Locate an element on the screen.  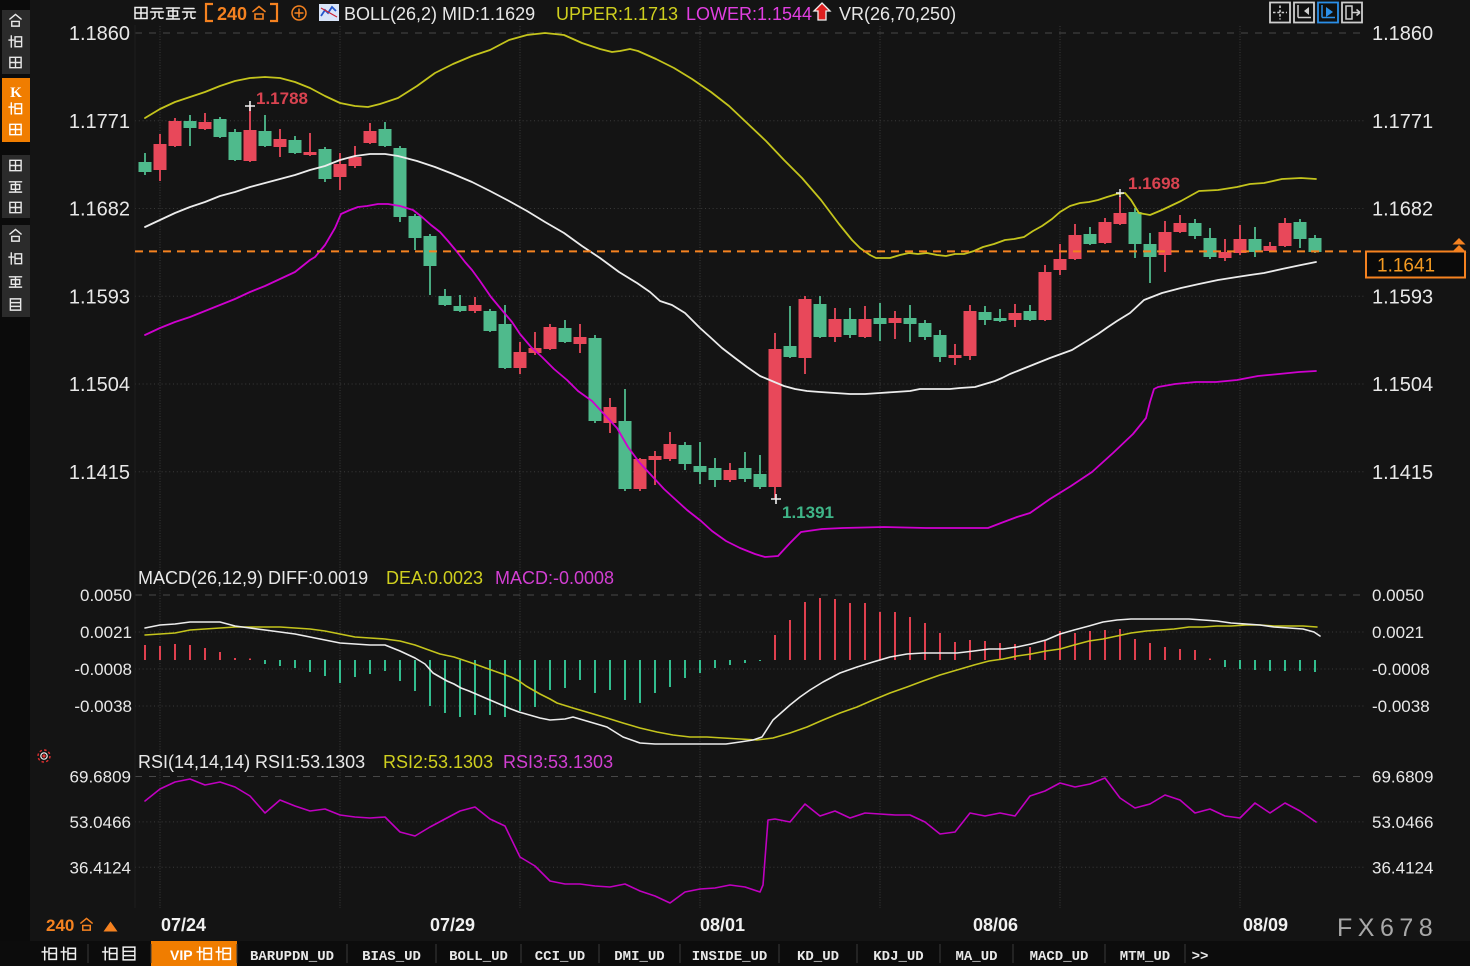
svg-text: MTM_UD is located at coordinates (1145, 957).